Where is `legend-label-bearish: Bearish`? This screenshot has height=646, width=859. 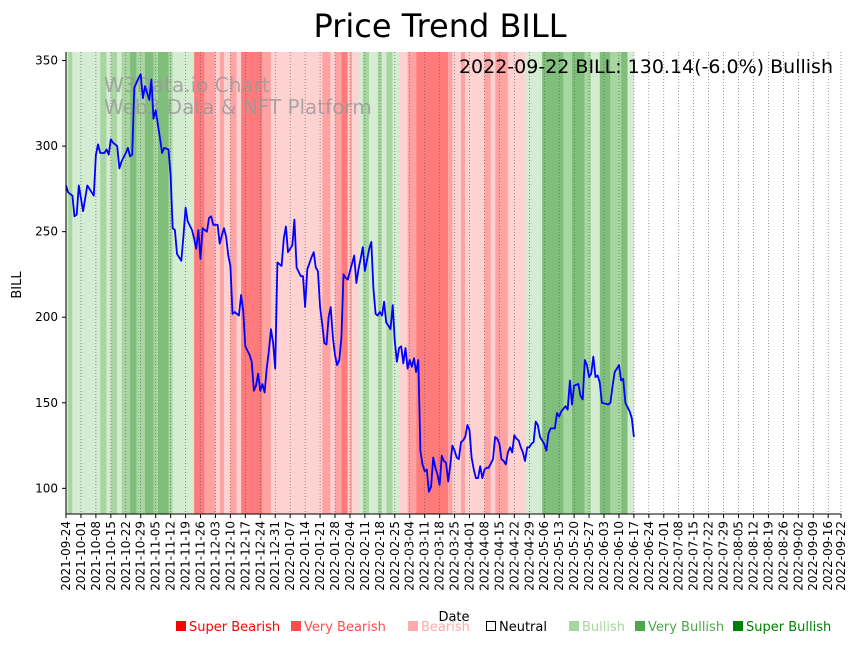
legend-label-bearish: Bearish is located at coordinates (445, 627).